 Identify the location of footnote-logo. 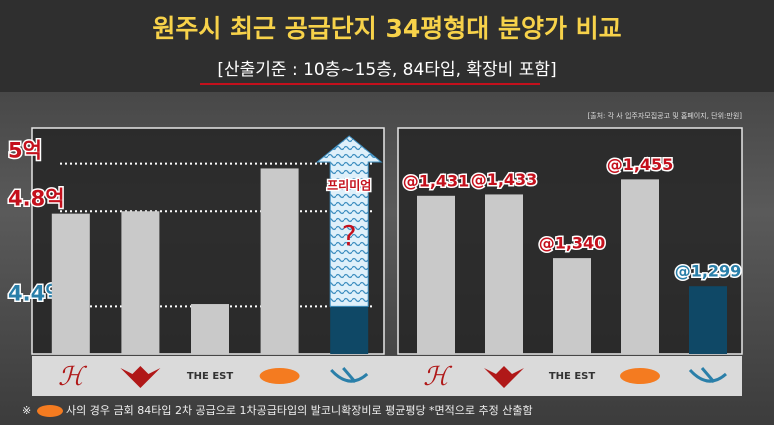
(50, 411).